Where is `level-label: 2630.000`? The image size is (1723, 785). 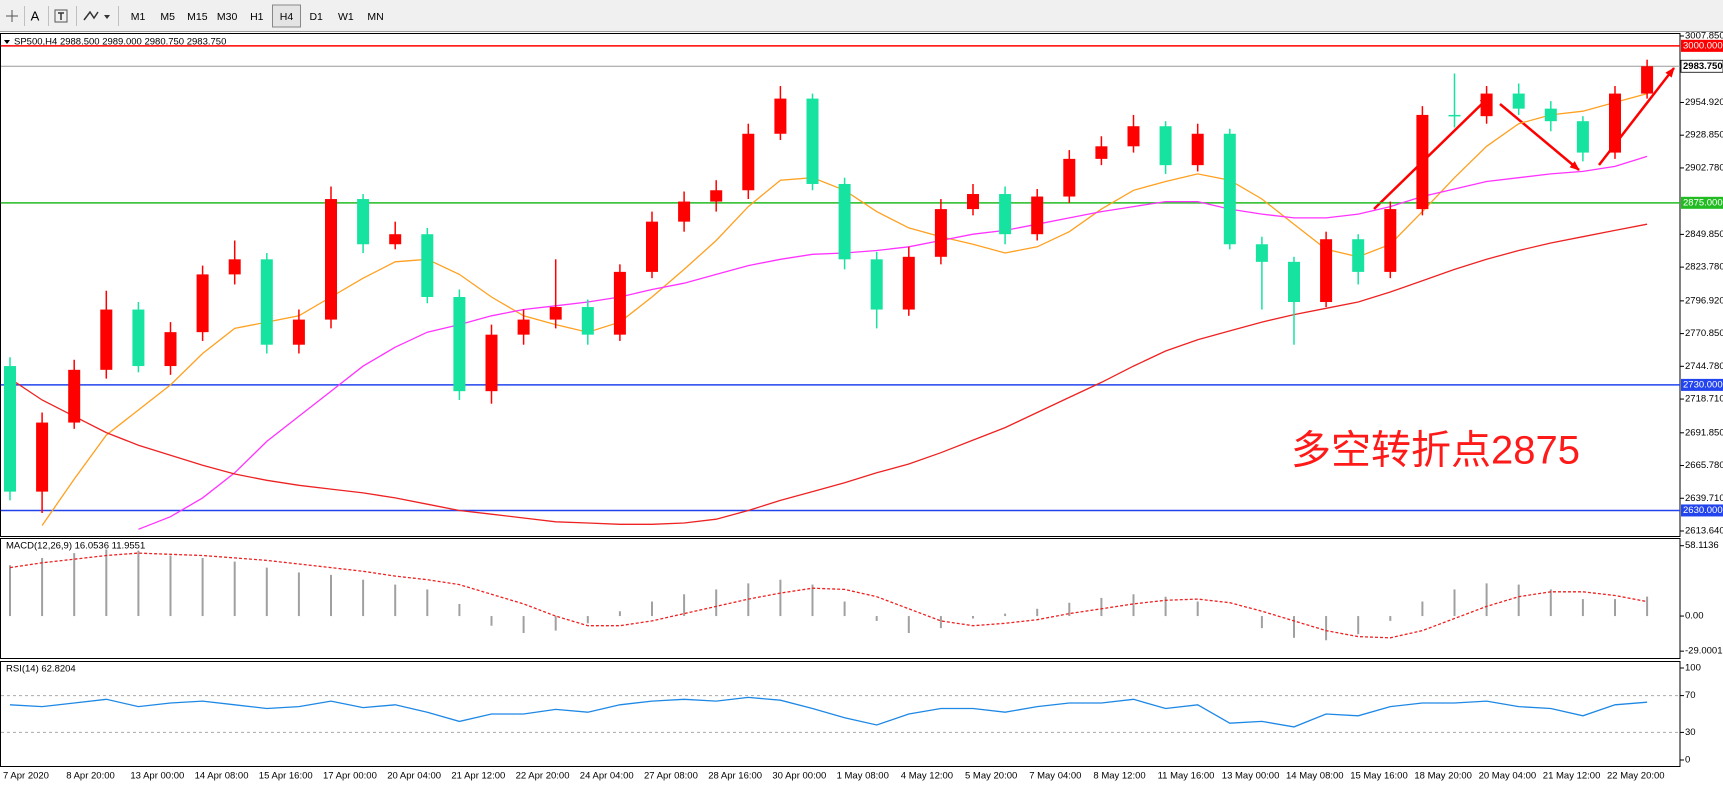
level-label: 2630.000 is located at coordinates (1703, 510).